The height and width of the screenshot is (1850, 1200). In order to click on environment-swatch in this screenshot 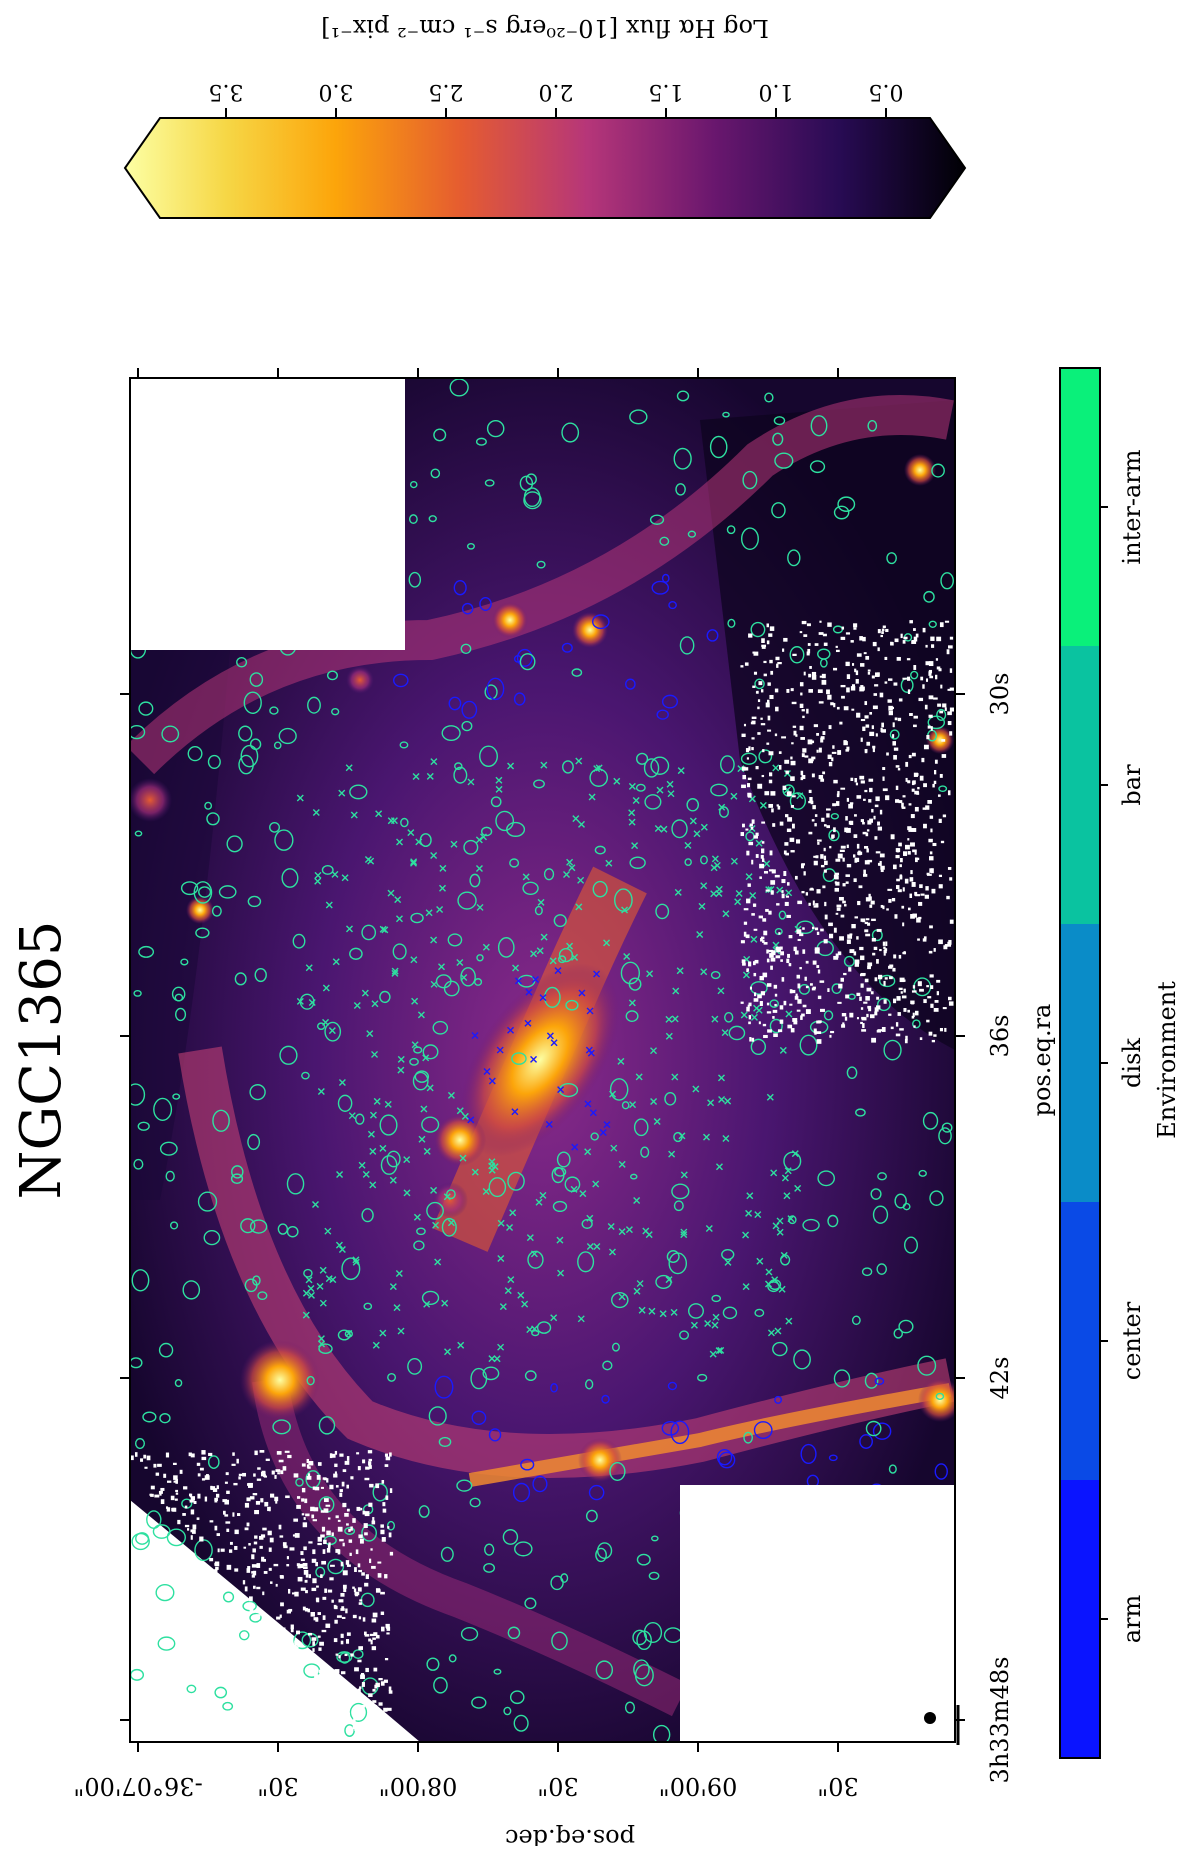, I will do `click(1080, 1341)`.